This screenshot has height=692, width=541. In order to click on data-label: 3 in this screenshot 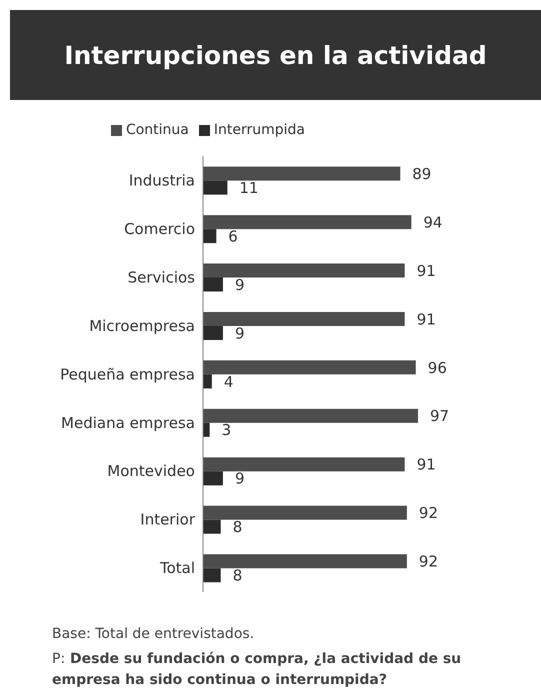, I will do `click(227, 430)`.